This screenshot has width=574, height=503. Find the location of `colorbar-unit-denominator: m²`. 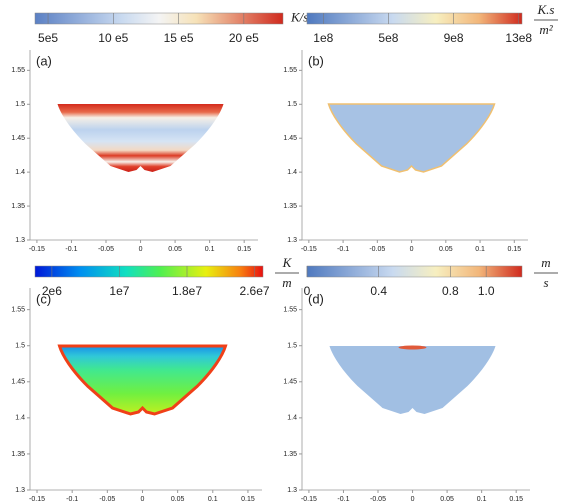

colorbar-unit-denominator: m² is located at coordinates (546, 29).